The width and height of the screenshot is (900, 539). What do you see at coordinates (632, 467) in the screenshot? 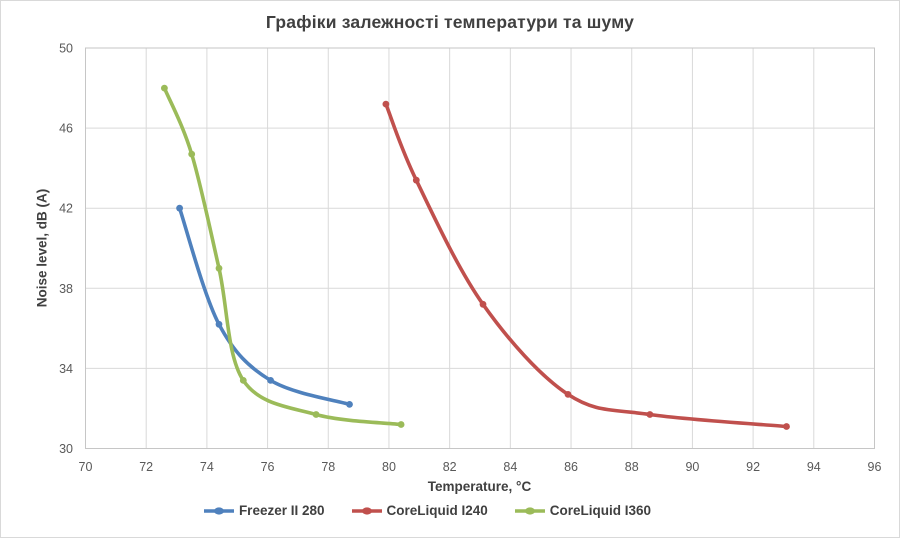
I see `x-tick-label: 88` at bounding box center [632, 467].